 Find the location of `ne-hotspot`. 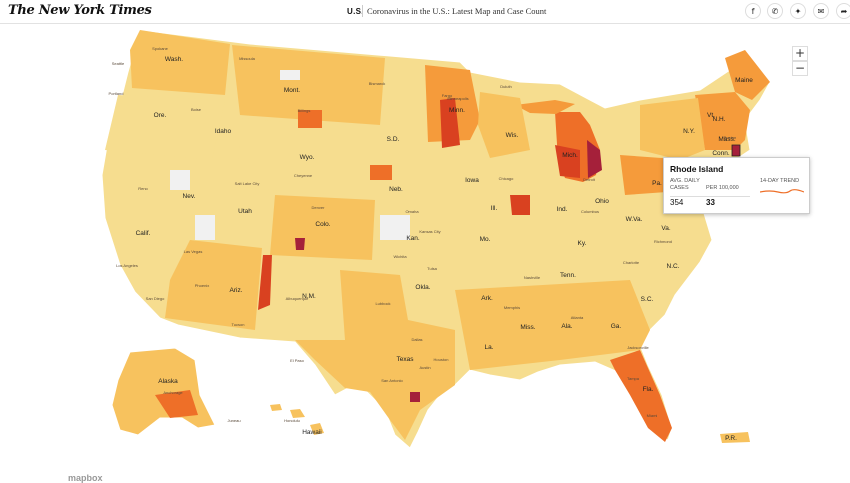

ne-hotspot is located at coordinates (381, 172).